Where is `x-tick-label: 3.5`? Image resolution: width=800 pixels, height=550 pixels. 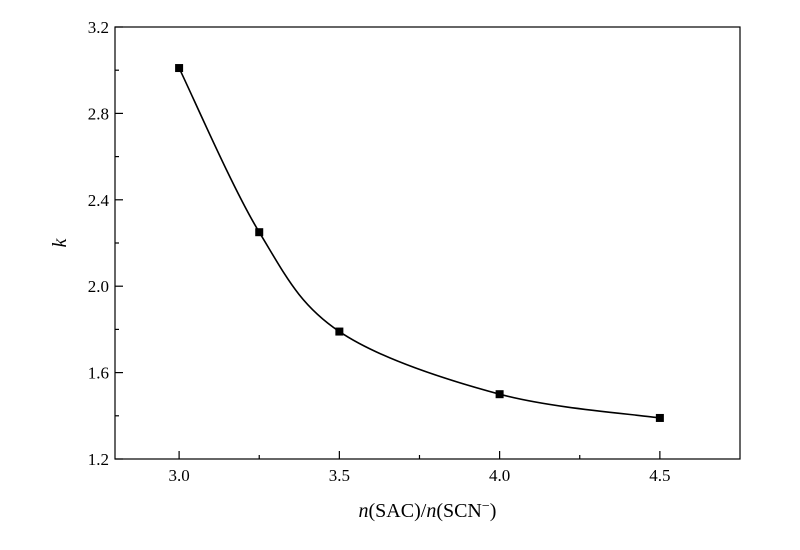 x-tick-label: 3.5 is located at coordinates (339, 475).